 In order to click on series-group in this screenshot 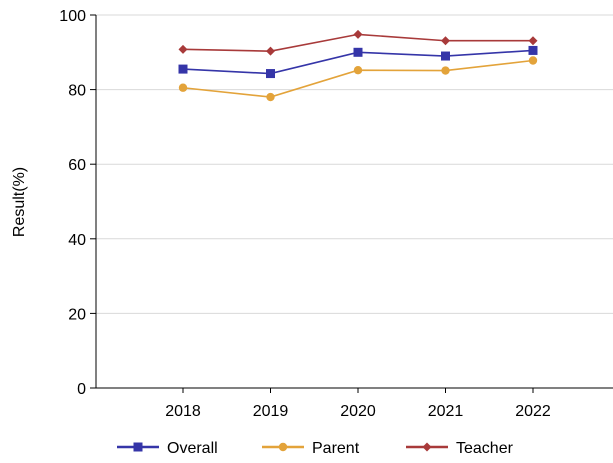, I will do `click(358, 65)`.